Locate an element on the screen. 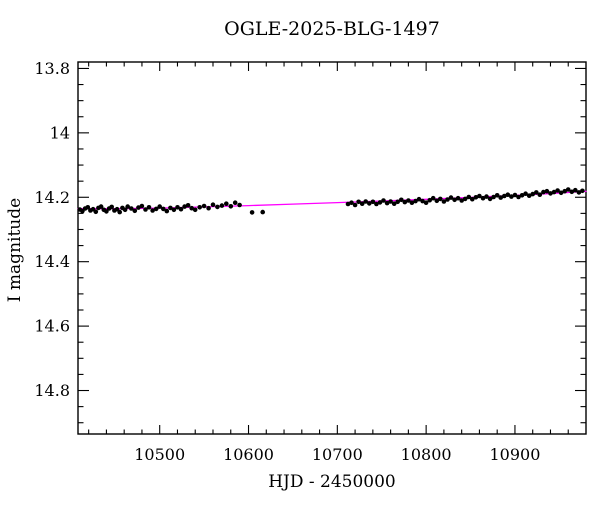  x-tick-label: 10600 is located at coordinates (248, 454).